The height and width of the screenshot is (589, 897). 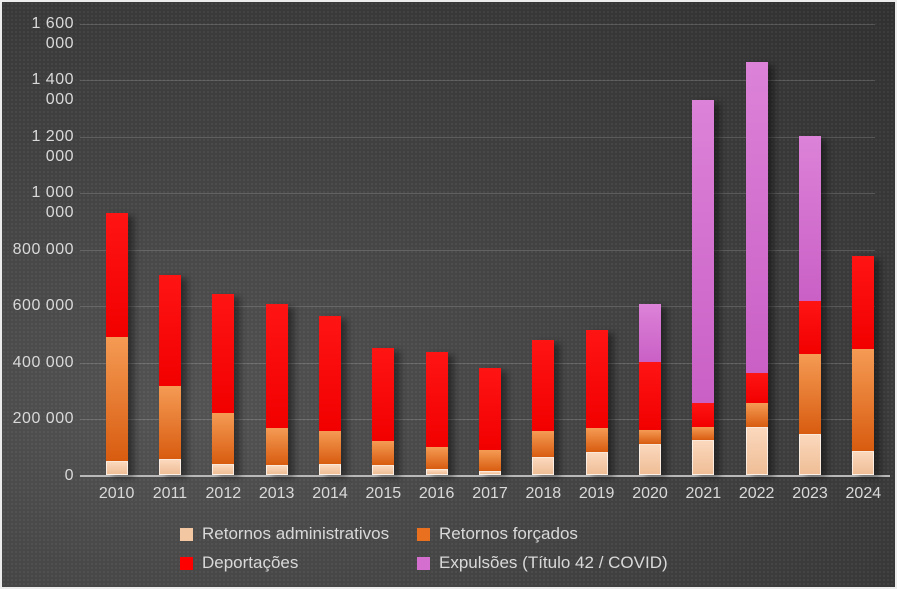 I want to click on legend-label-deportacoes: Deportações, so click(x=250, y=562).